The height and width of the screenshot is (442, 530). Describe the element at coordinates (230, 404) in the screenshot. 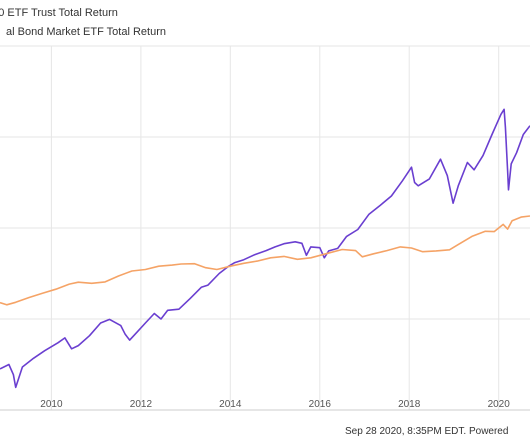

I see `x-tick-label: 2014` at that location.